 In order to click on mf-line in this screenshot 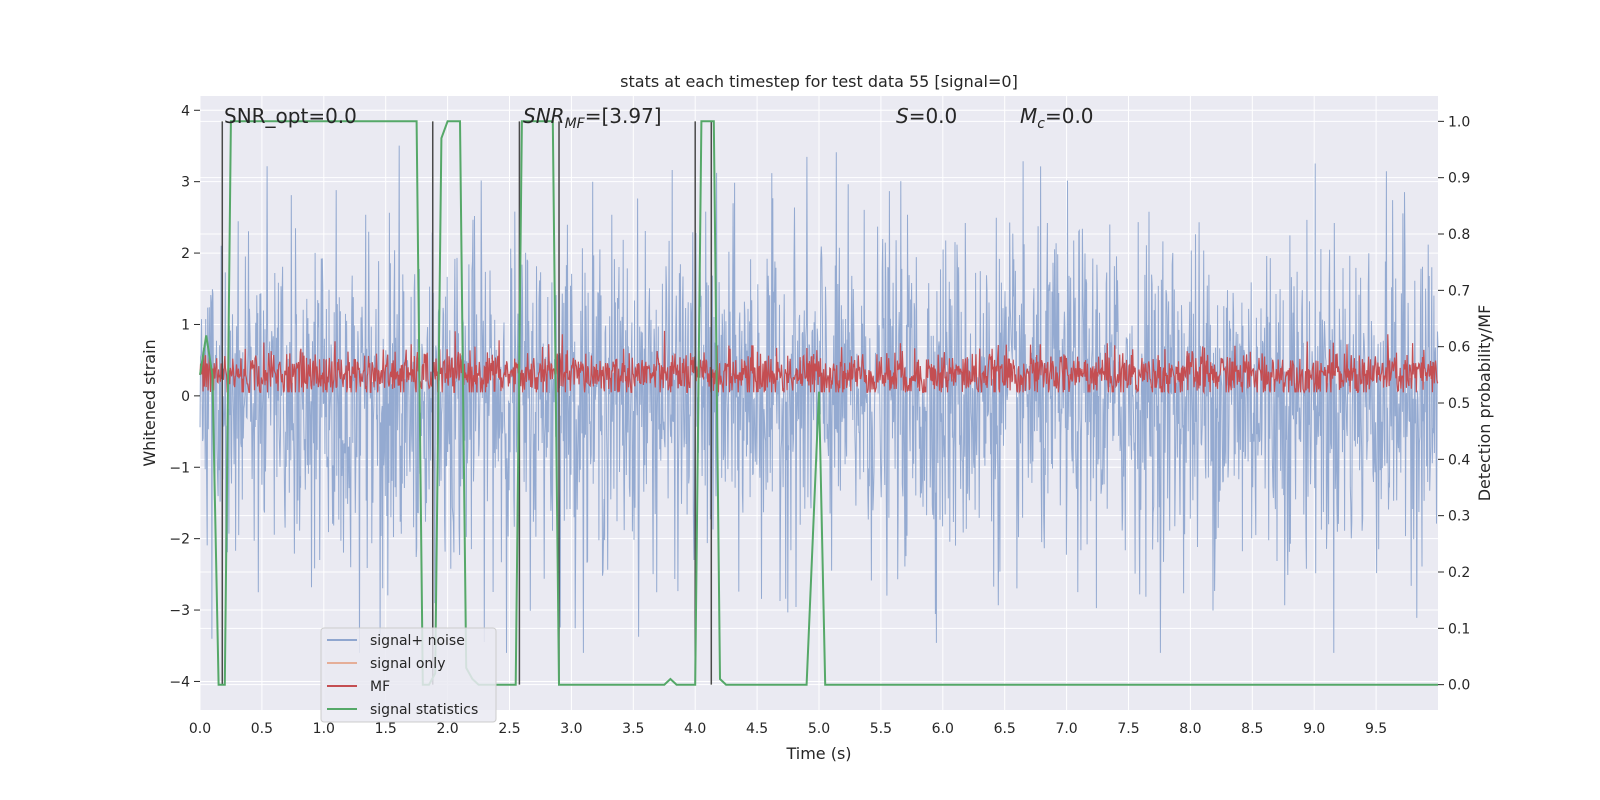, I will do `click(819, 362)`.